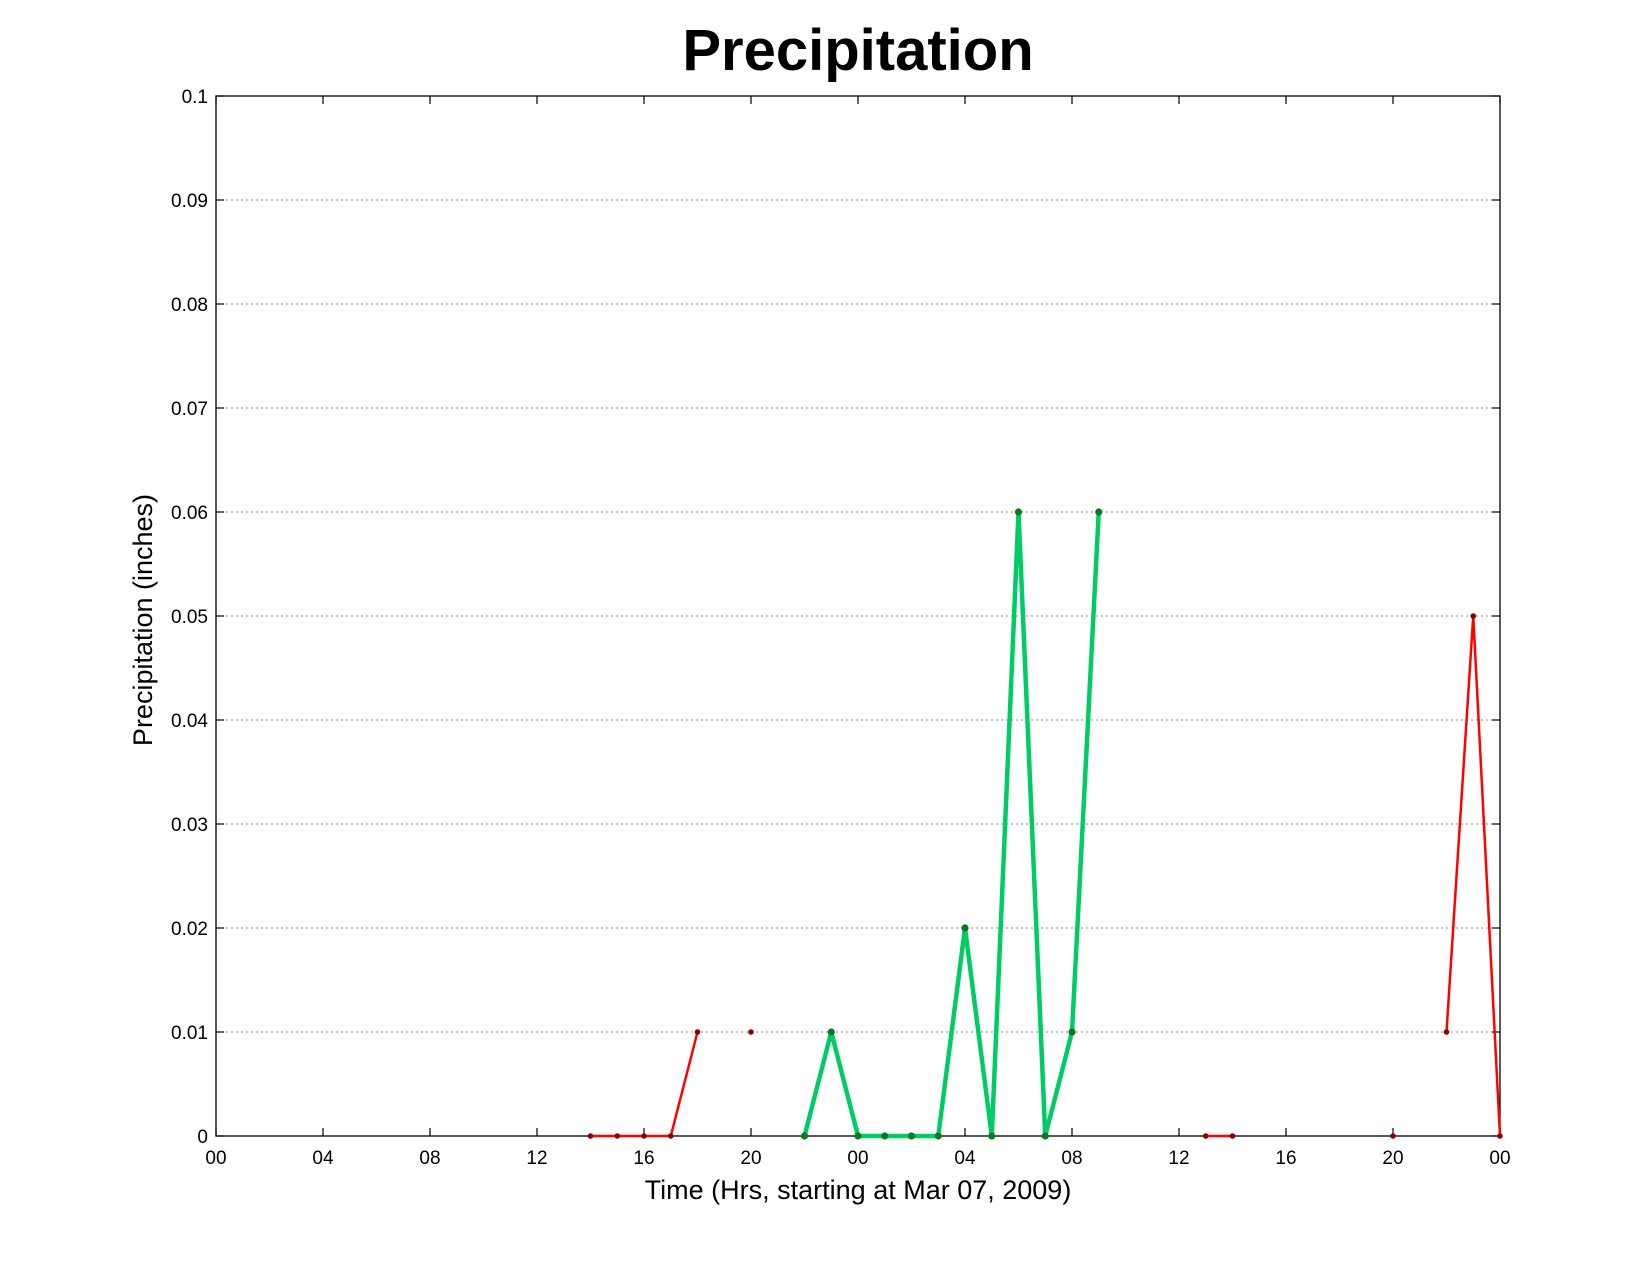  I want to click on x-axis-label: Time (Hrs, starting at Mar 07, 2009), so click(858, 1190).